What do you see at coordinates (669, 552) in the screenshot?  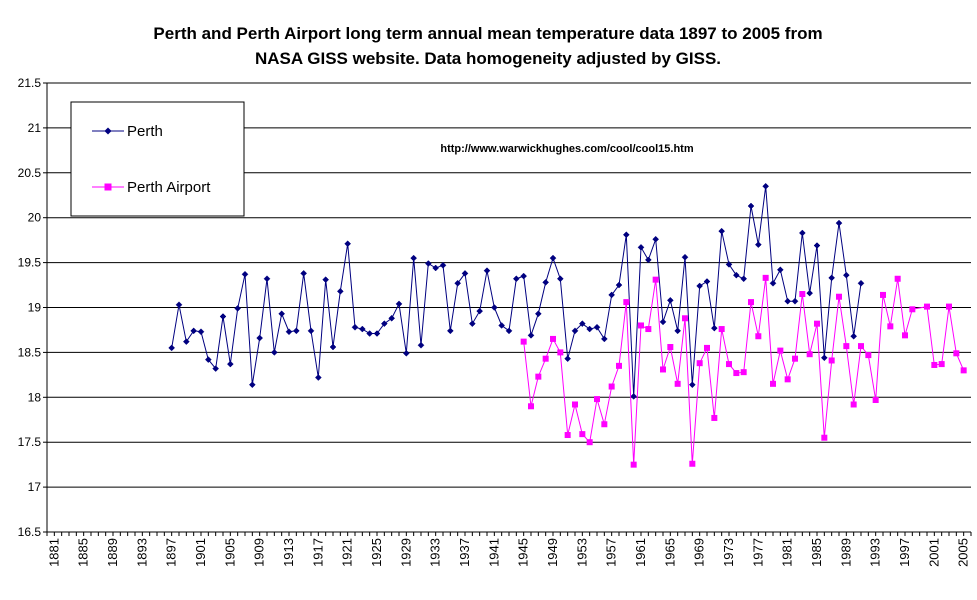 I see `x-tick-label: 1965` at bounding box center [669, 552].